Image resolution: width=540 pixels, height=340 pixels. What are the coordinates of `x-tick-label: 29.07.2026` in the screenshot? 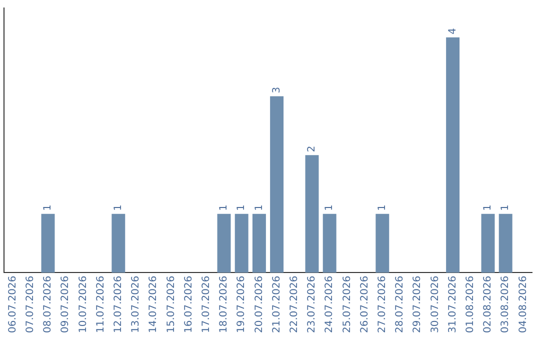 It's located at (418, 305).